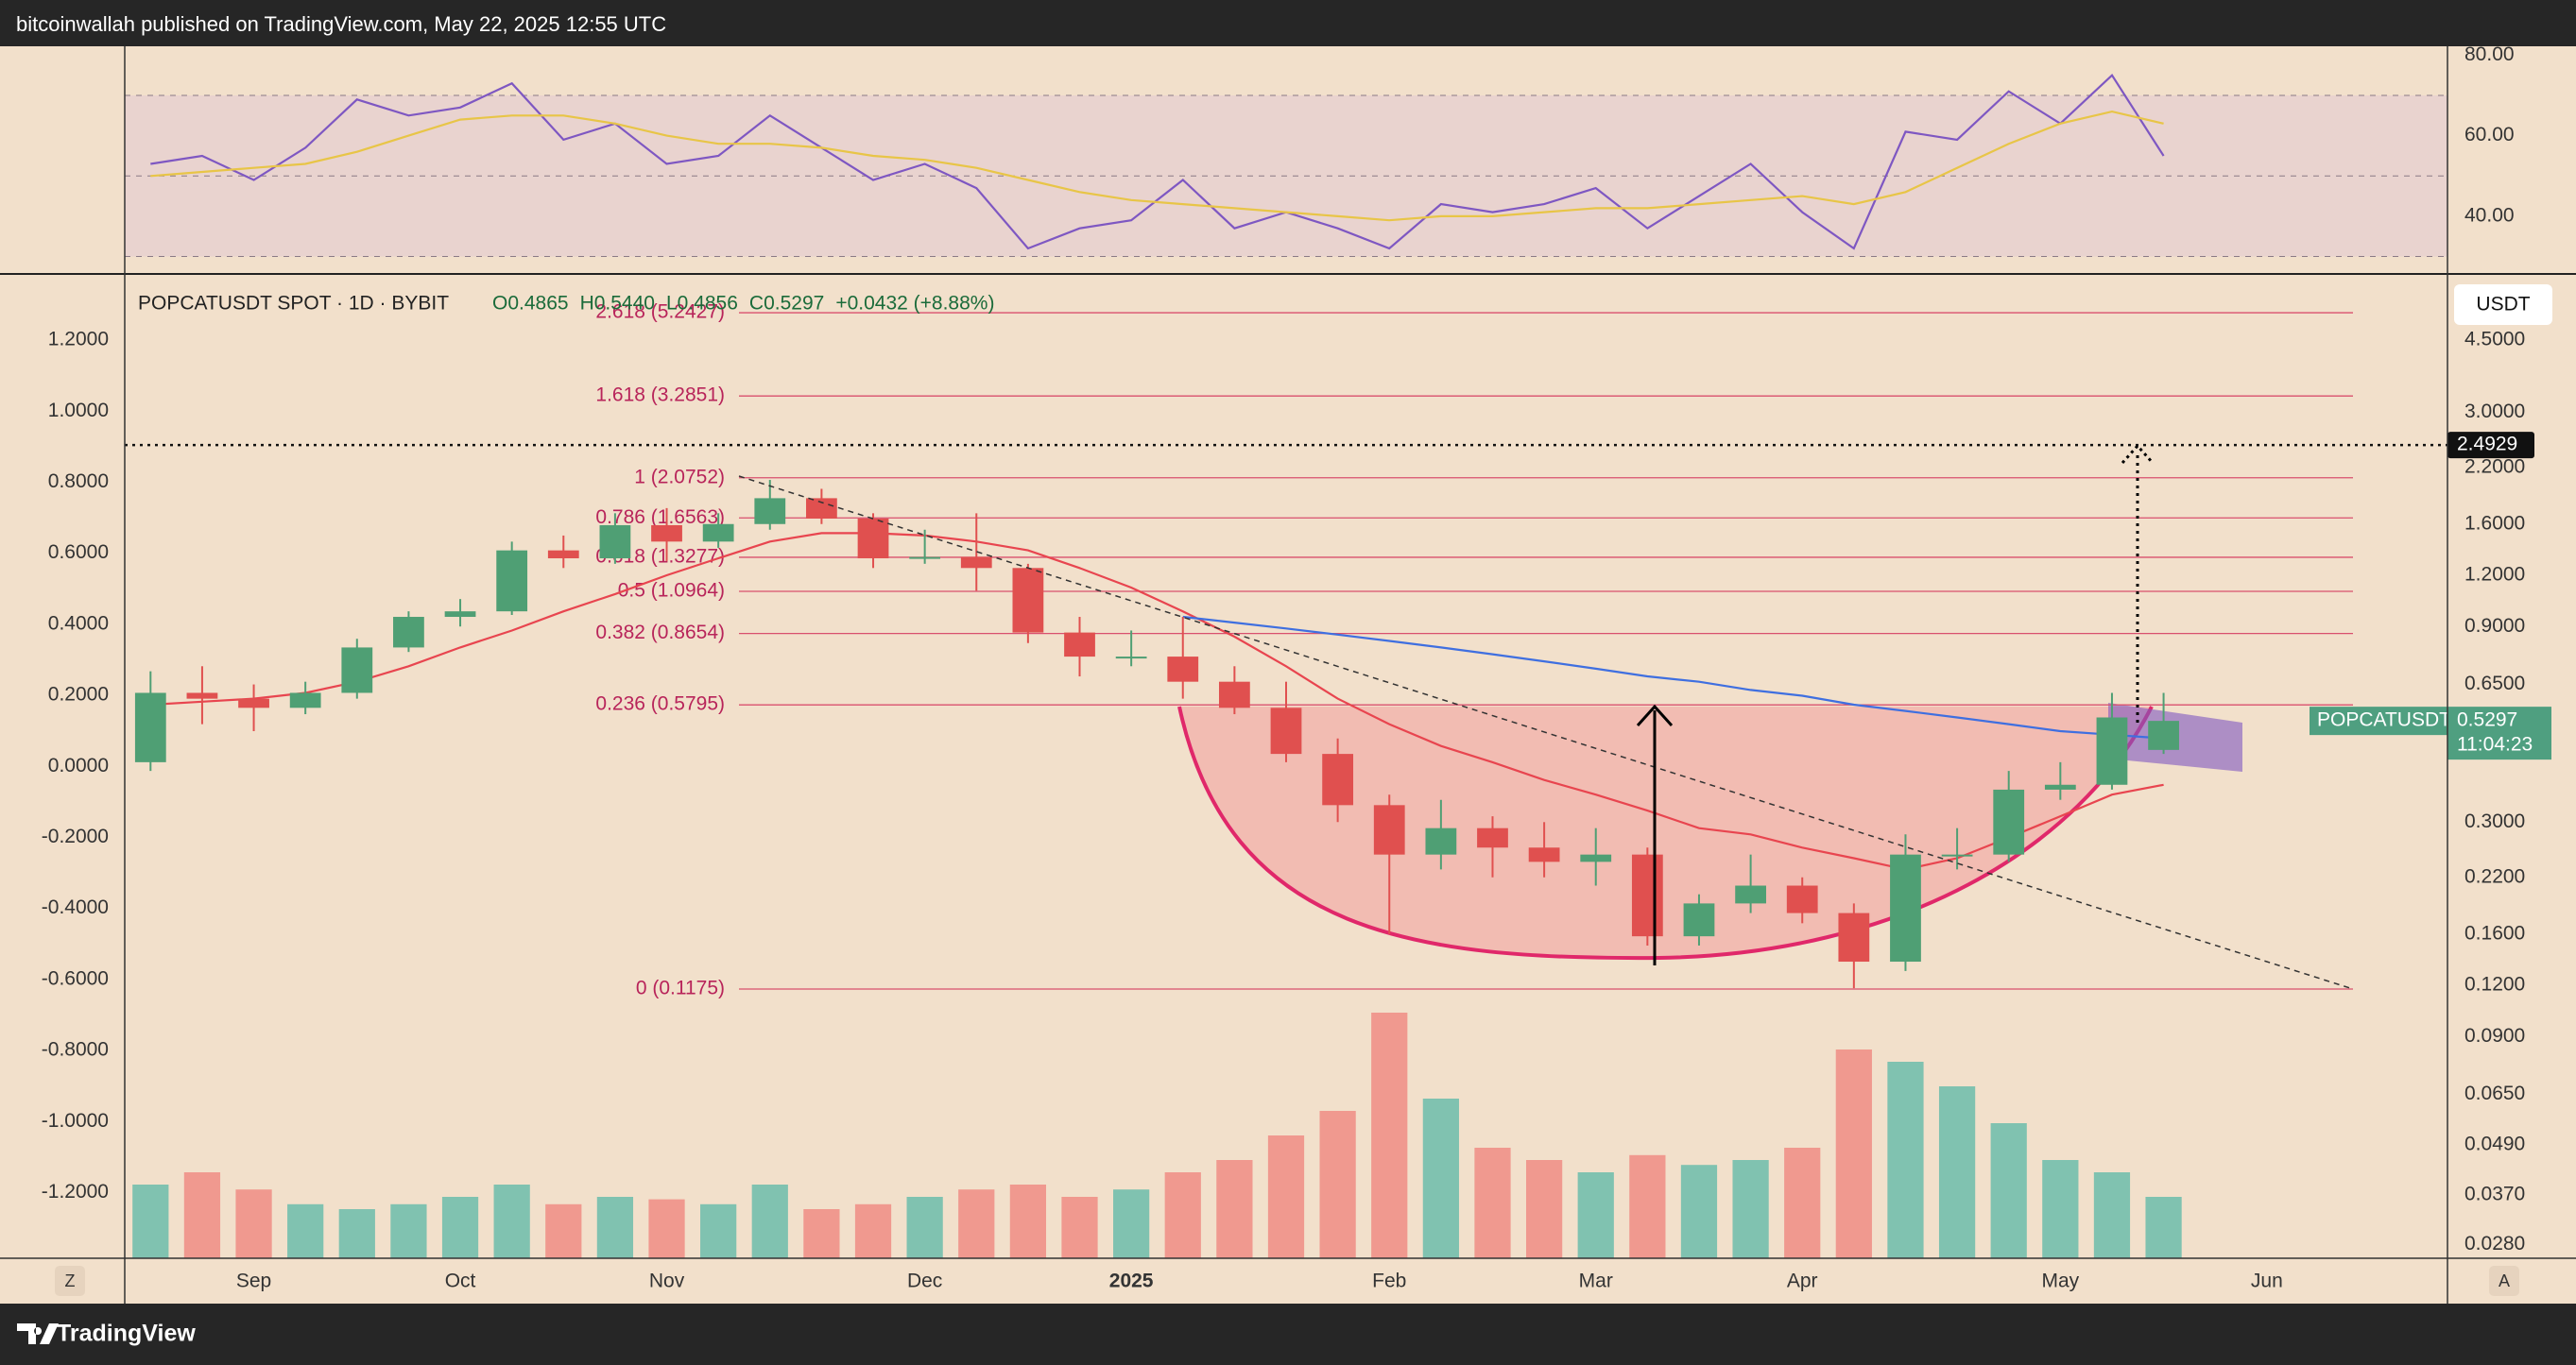 This screenshot has width=2576, height=1365. Describe the element at coordinates (660, 312) in the screenshot. I see `fib-label: 2.618 (5.2427)` at that location.